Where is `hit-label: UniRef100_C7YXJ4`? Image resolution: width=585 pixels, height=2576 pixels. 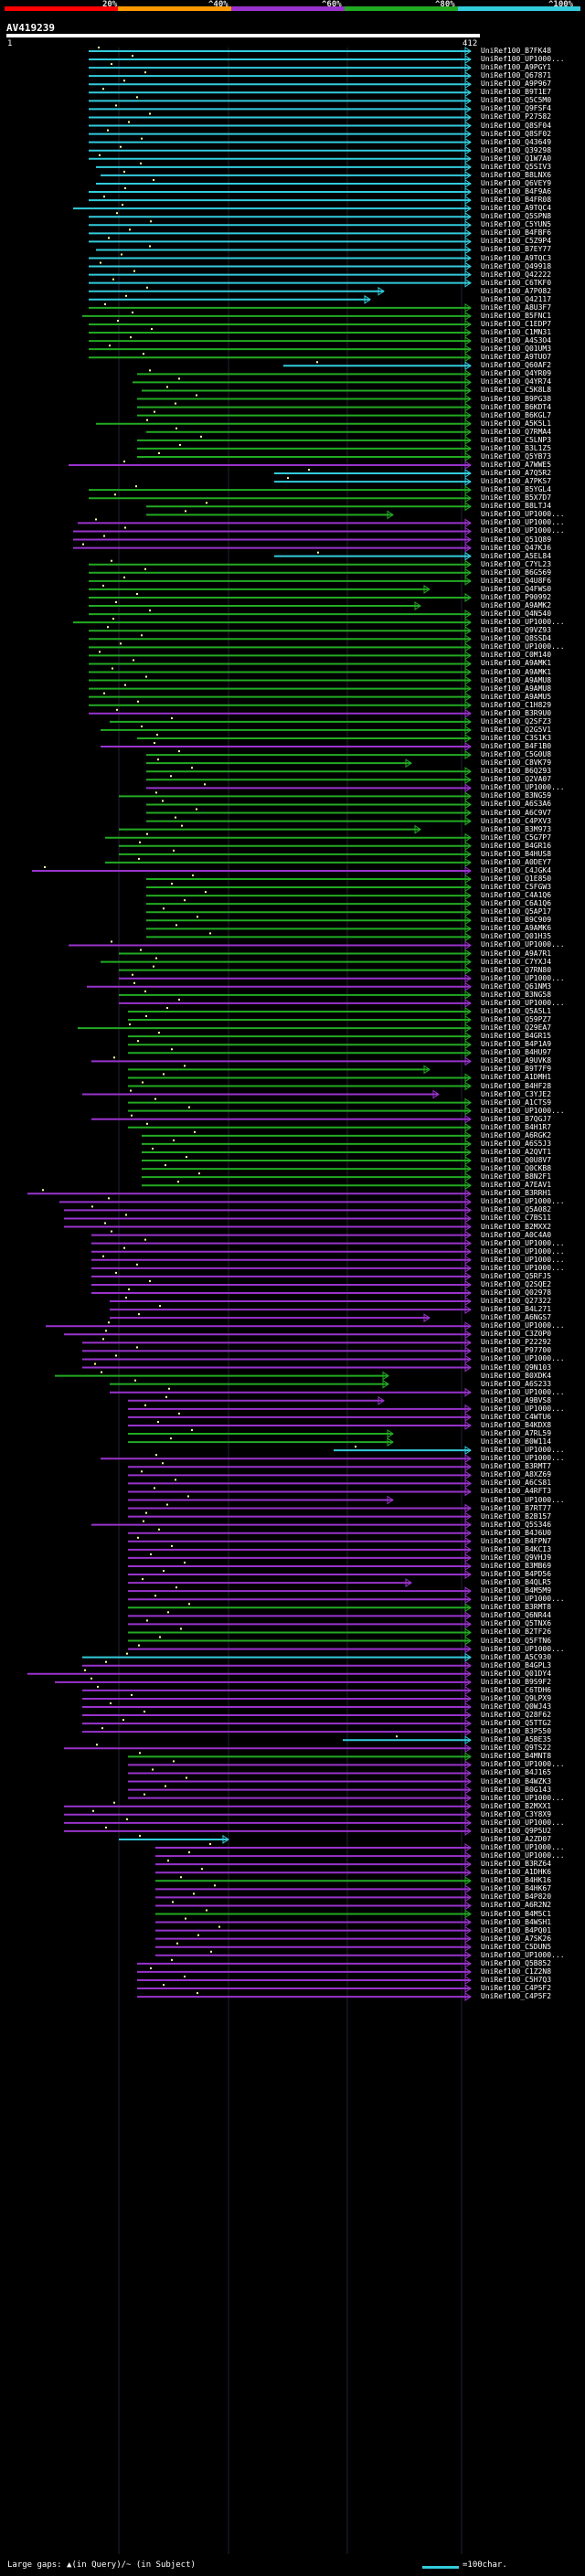
hit-label: UniRef100_C7YXJ4 is located at coordinates (516, 961).